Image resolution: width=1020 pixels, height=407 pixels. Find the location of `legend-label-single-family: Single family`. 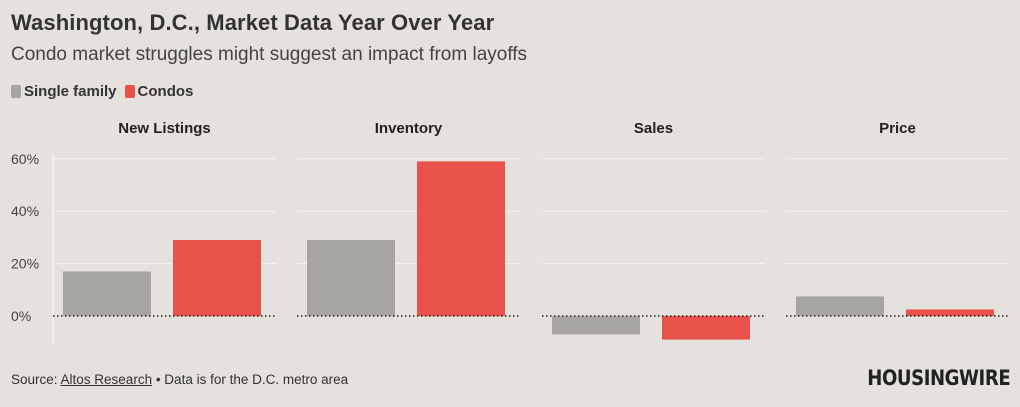

legend-label-single-family: Single family is located at coordinates (70, 91).